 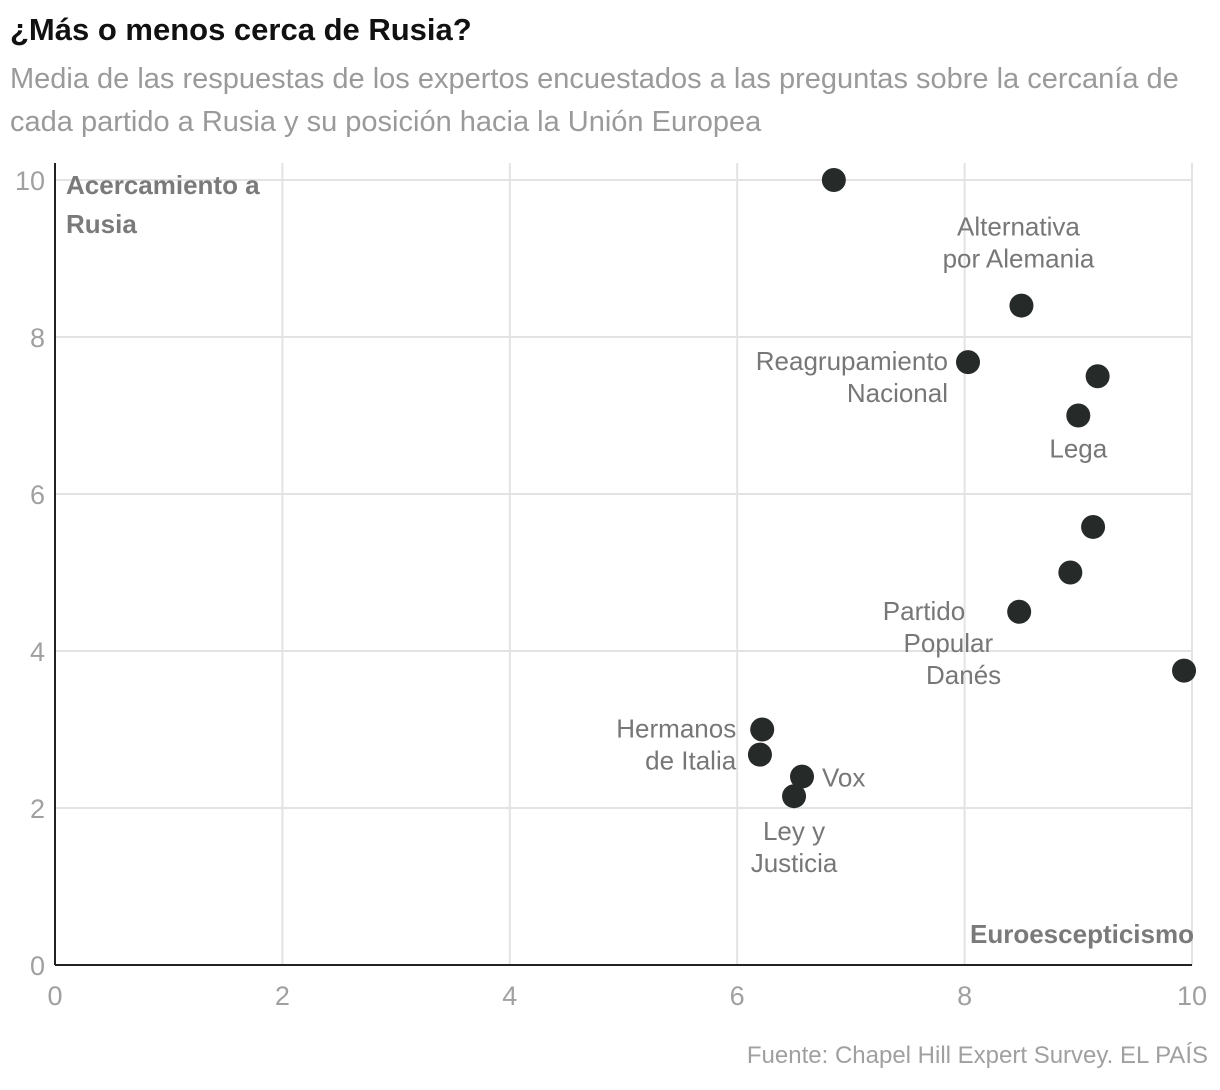 I want to click on point-label-line: Reagrupamiento, so click(x=852, y=361).